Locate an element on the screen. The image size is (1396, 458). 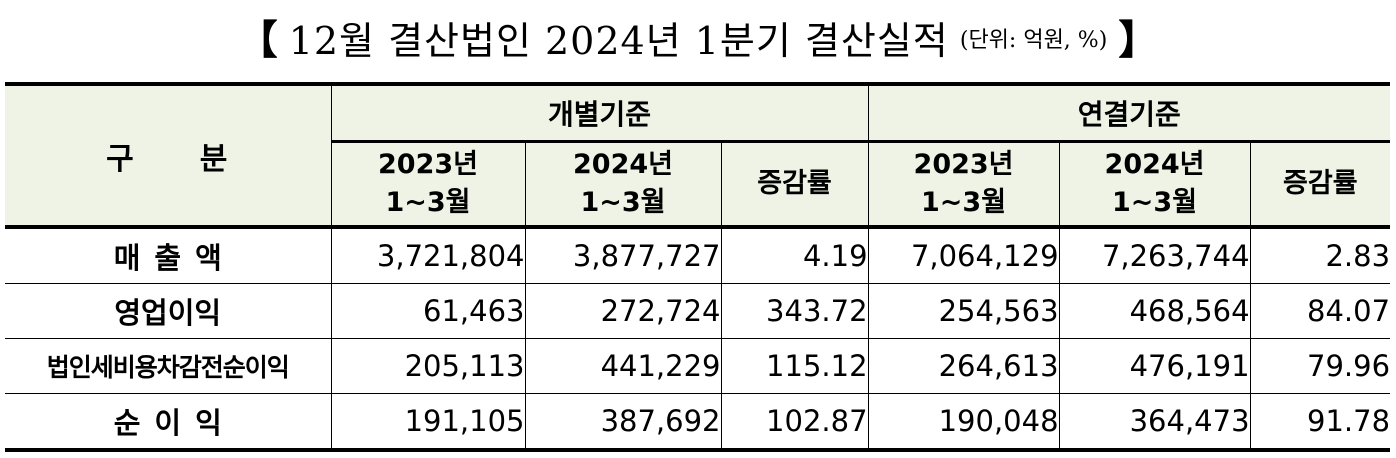
cell-consolidated-2023: 254,563 is located at coordinates (963, 311).